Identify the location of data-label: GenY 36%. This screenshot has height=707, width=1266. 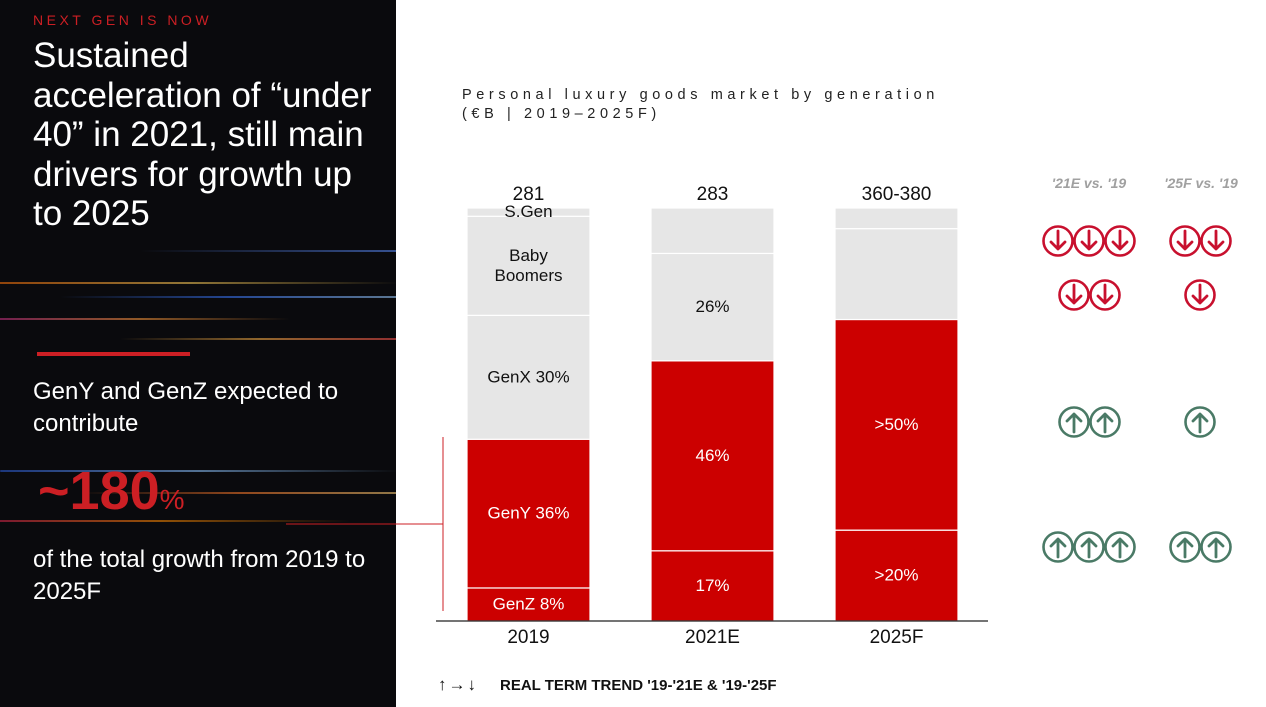
(529, 513).